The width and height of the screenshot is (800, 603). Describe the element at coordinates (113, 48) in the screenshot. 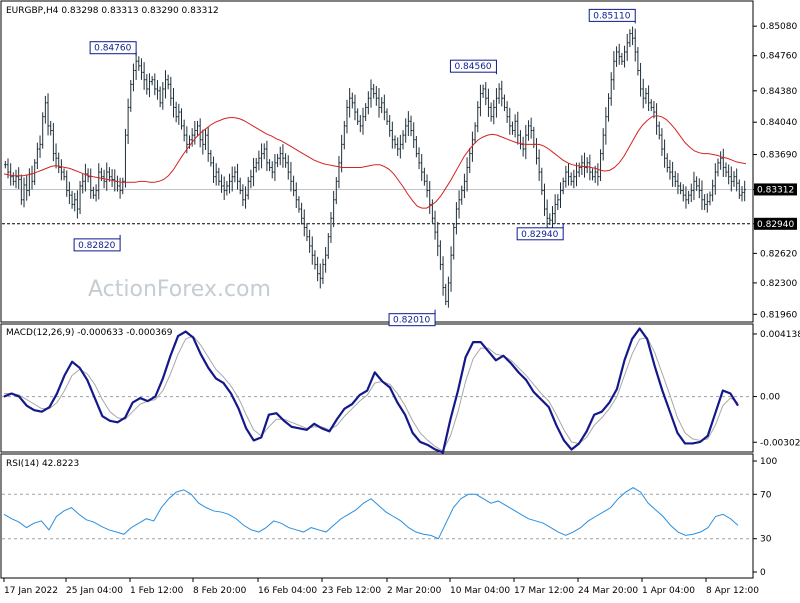

I see `price-annotation: 0.84760` at that location.